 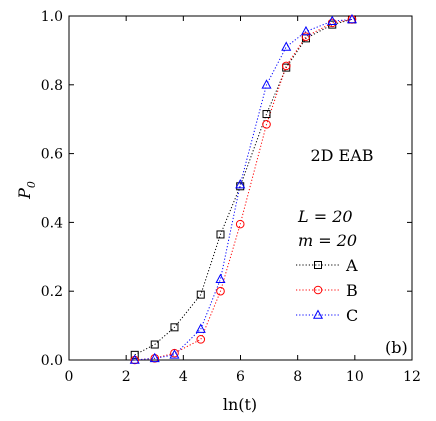 I want to click on x-tick-label: 2, so click(x=126, y=377).